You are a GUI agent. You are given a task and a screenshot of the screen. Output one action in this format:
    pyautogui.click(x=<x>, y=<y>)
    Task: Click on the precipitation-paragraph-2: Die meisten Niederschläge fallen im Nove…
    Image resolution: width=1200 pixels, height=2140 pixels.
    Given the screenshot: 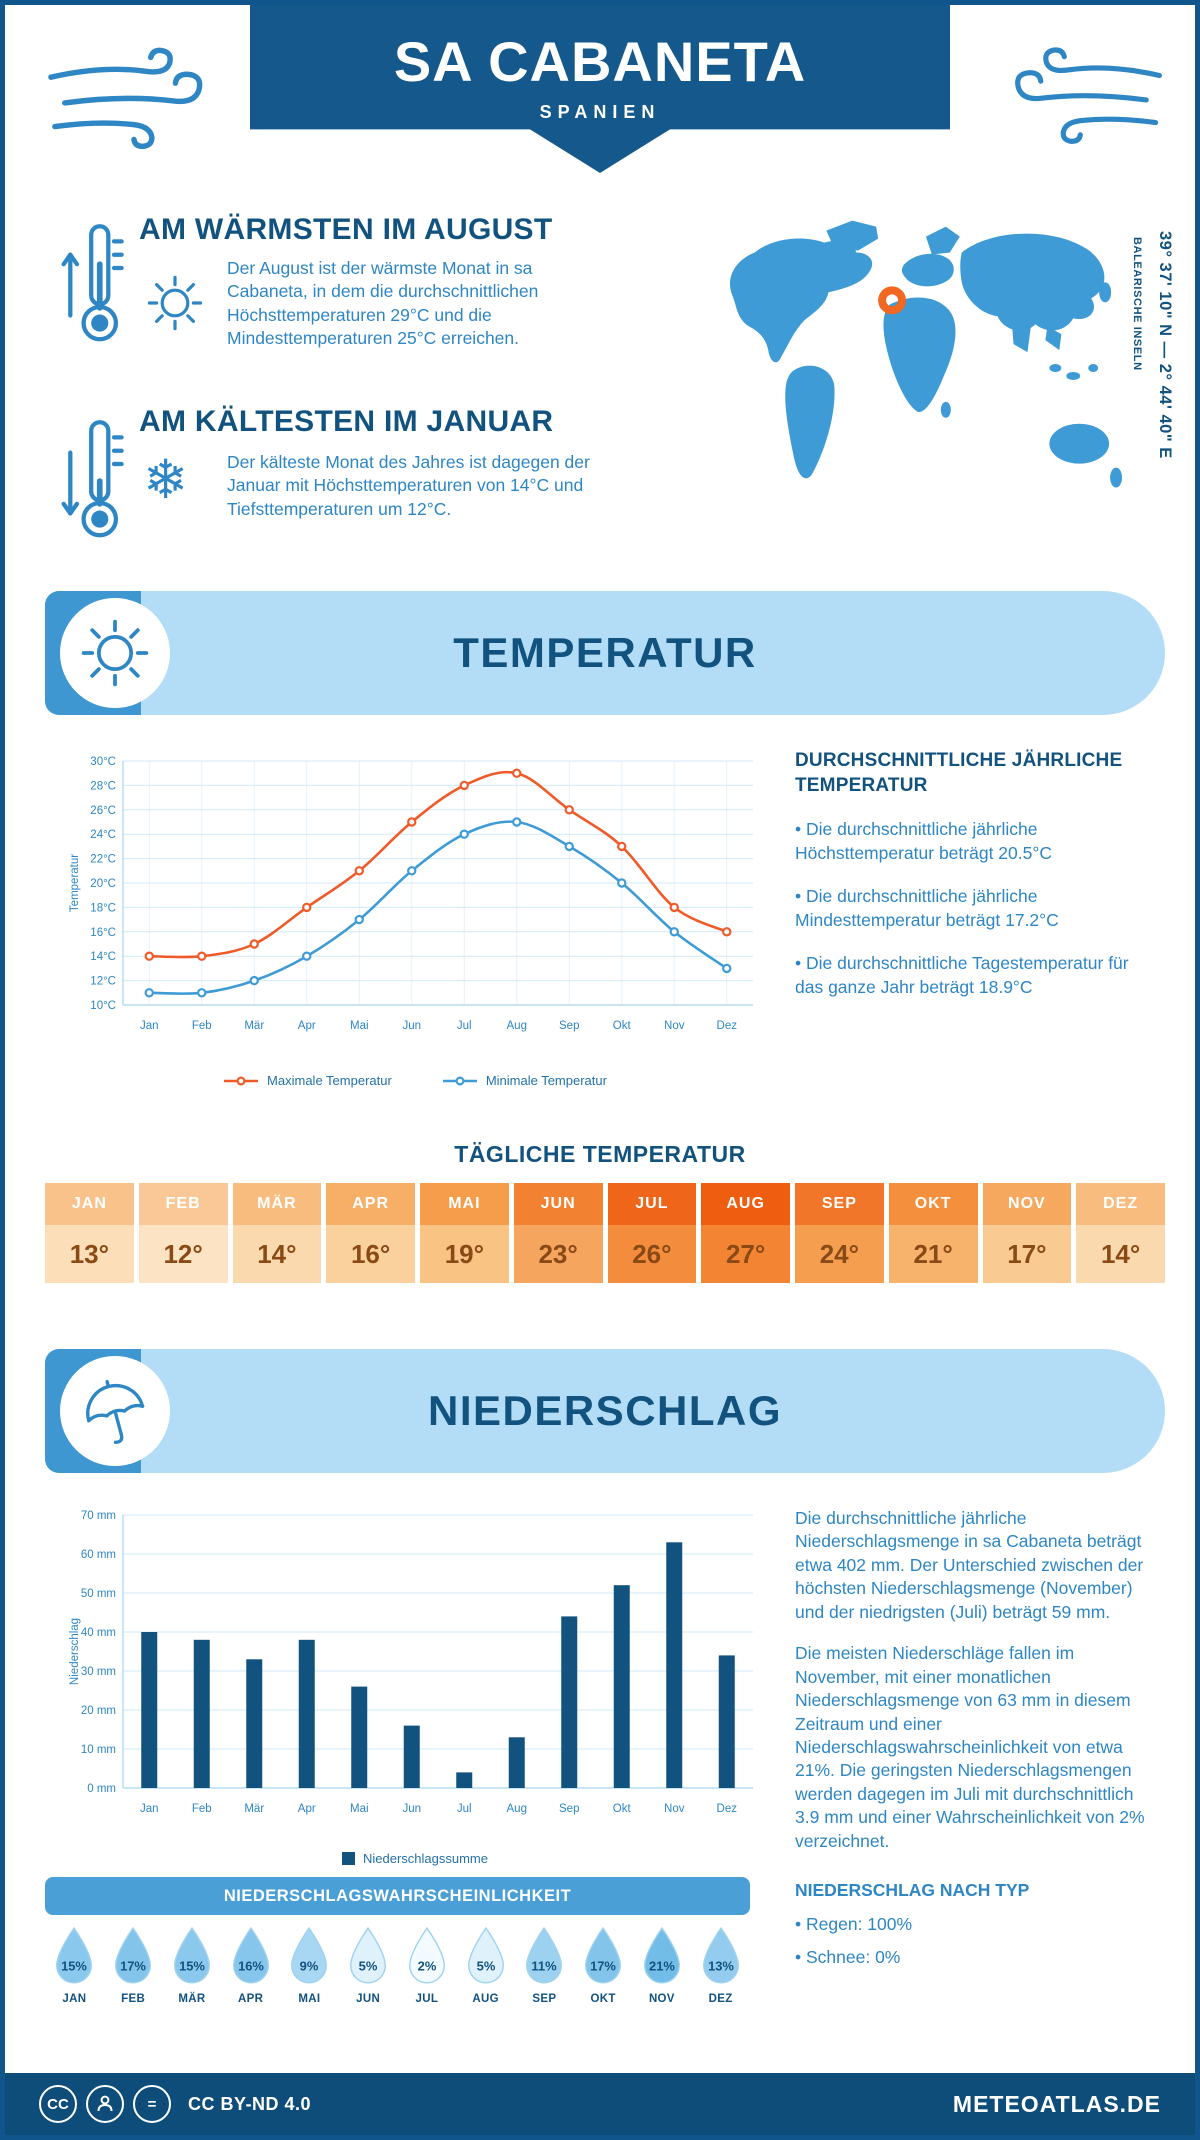 What is the action you would take?
    pyautogui.click(x=970, y=1747)
    